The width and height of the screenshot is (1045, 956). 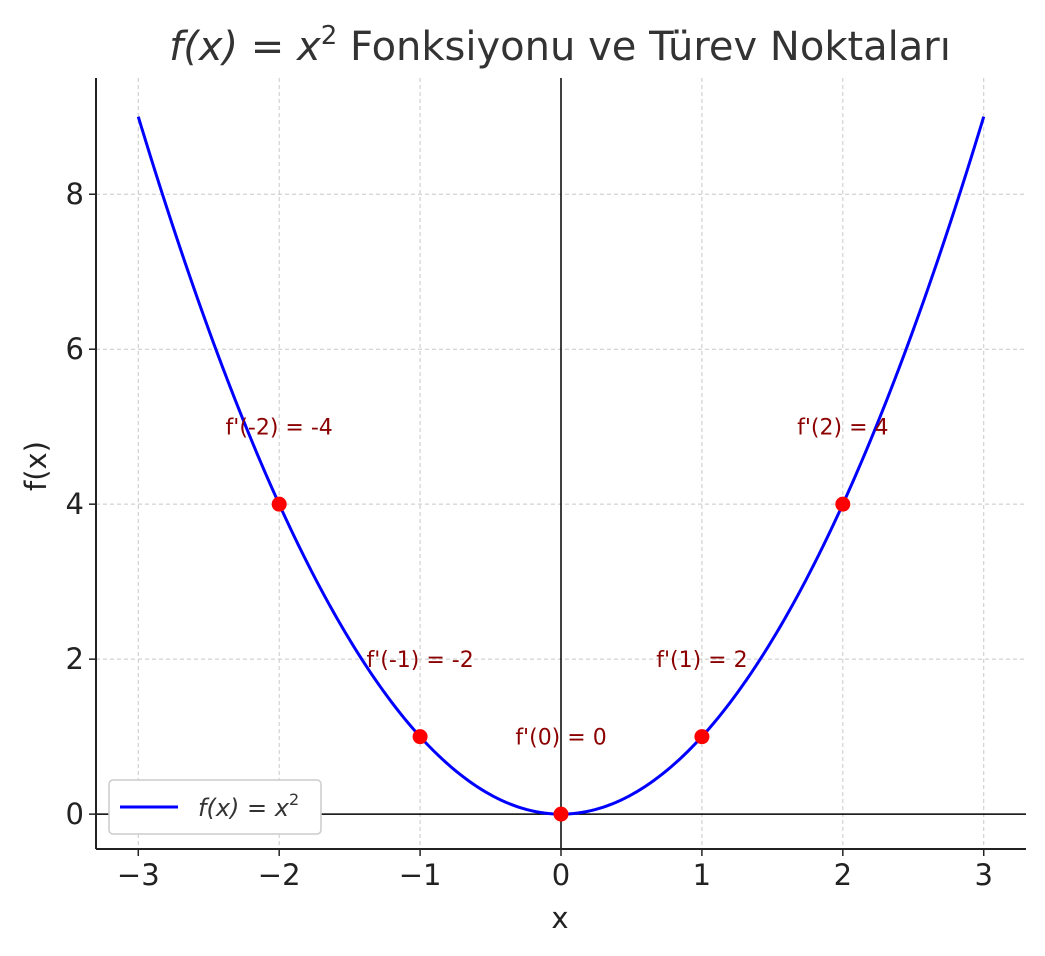 What do you see at coordinates (842, 428) in the screenshot?
I see `derivative-annotation: f'(2) = 4` at bounding box center [842, 428].